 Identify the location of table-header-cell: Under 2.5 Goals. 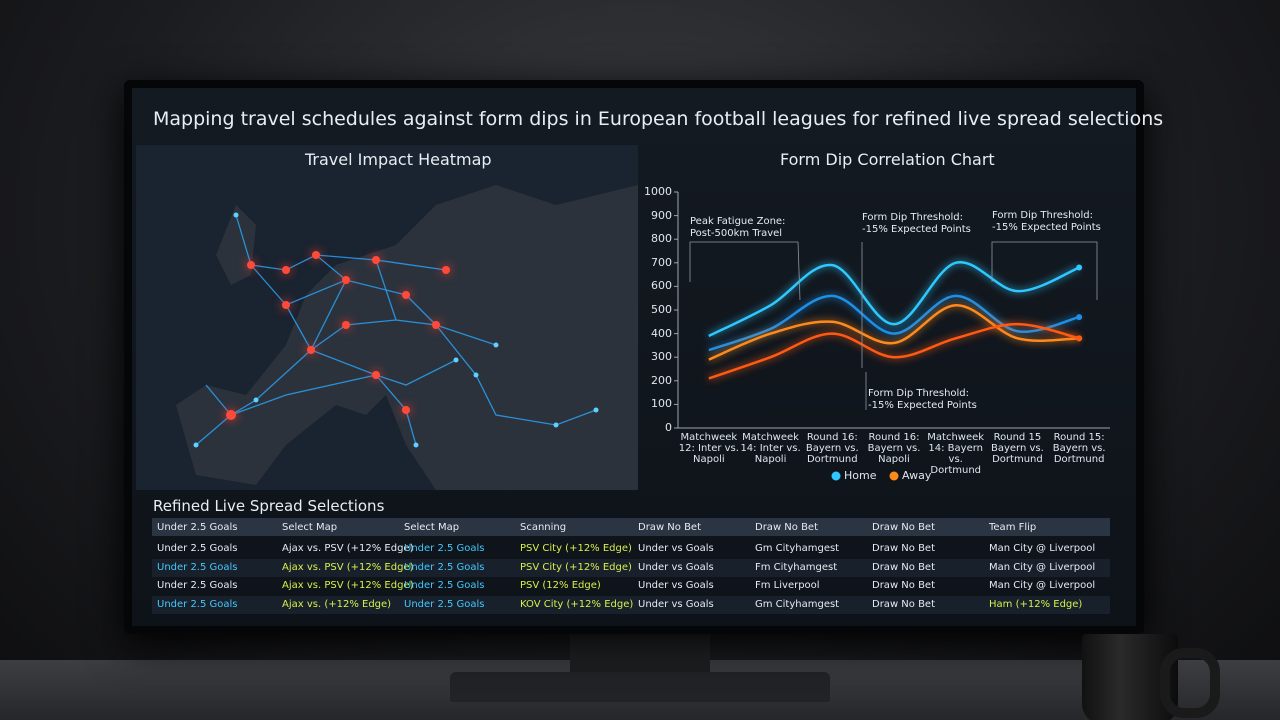
(197, 527).